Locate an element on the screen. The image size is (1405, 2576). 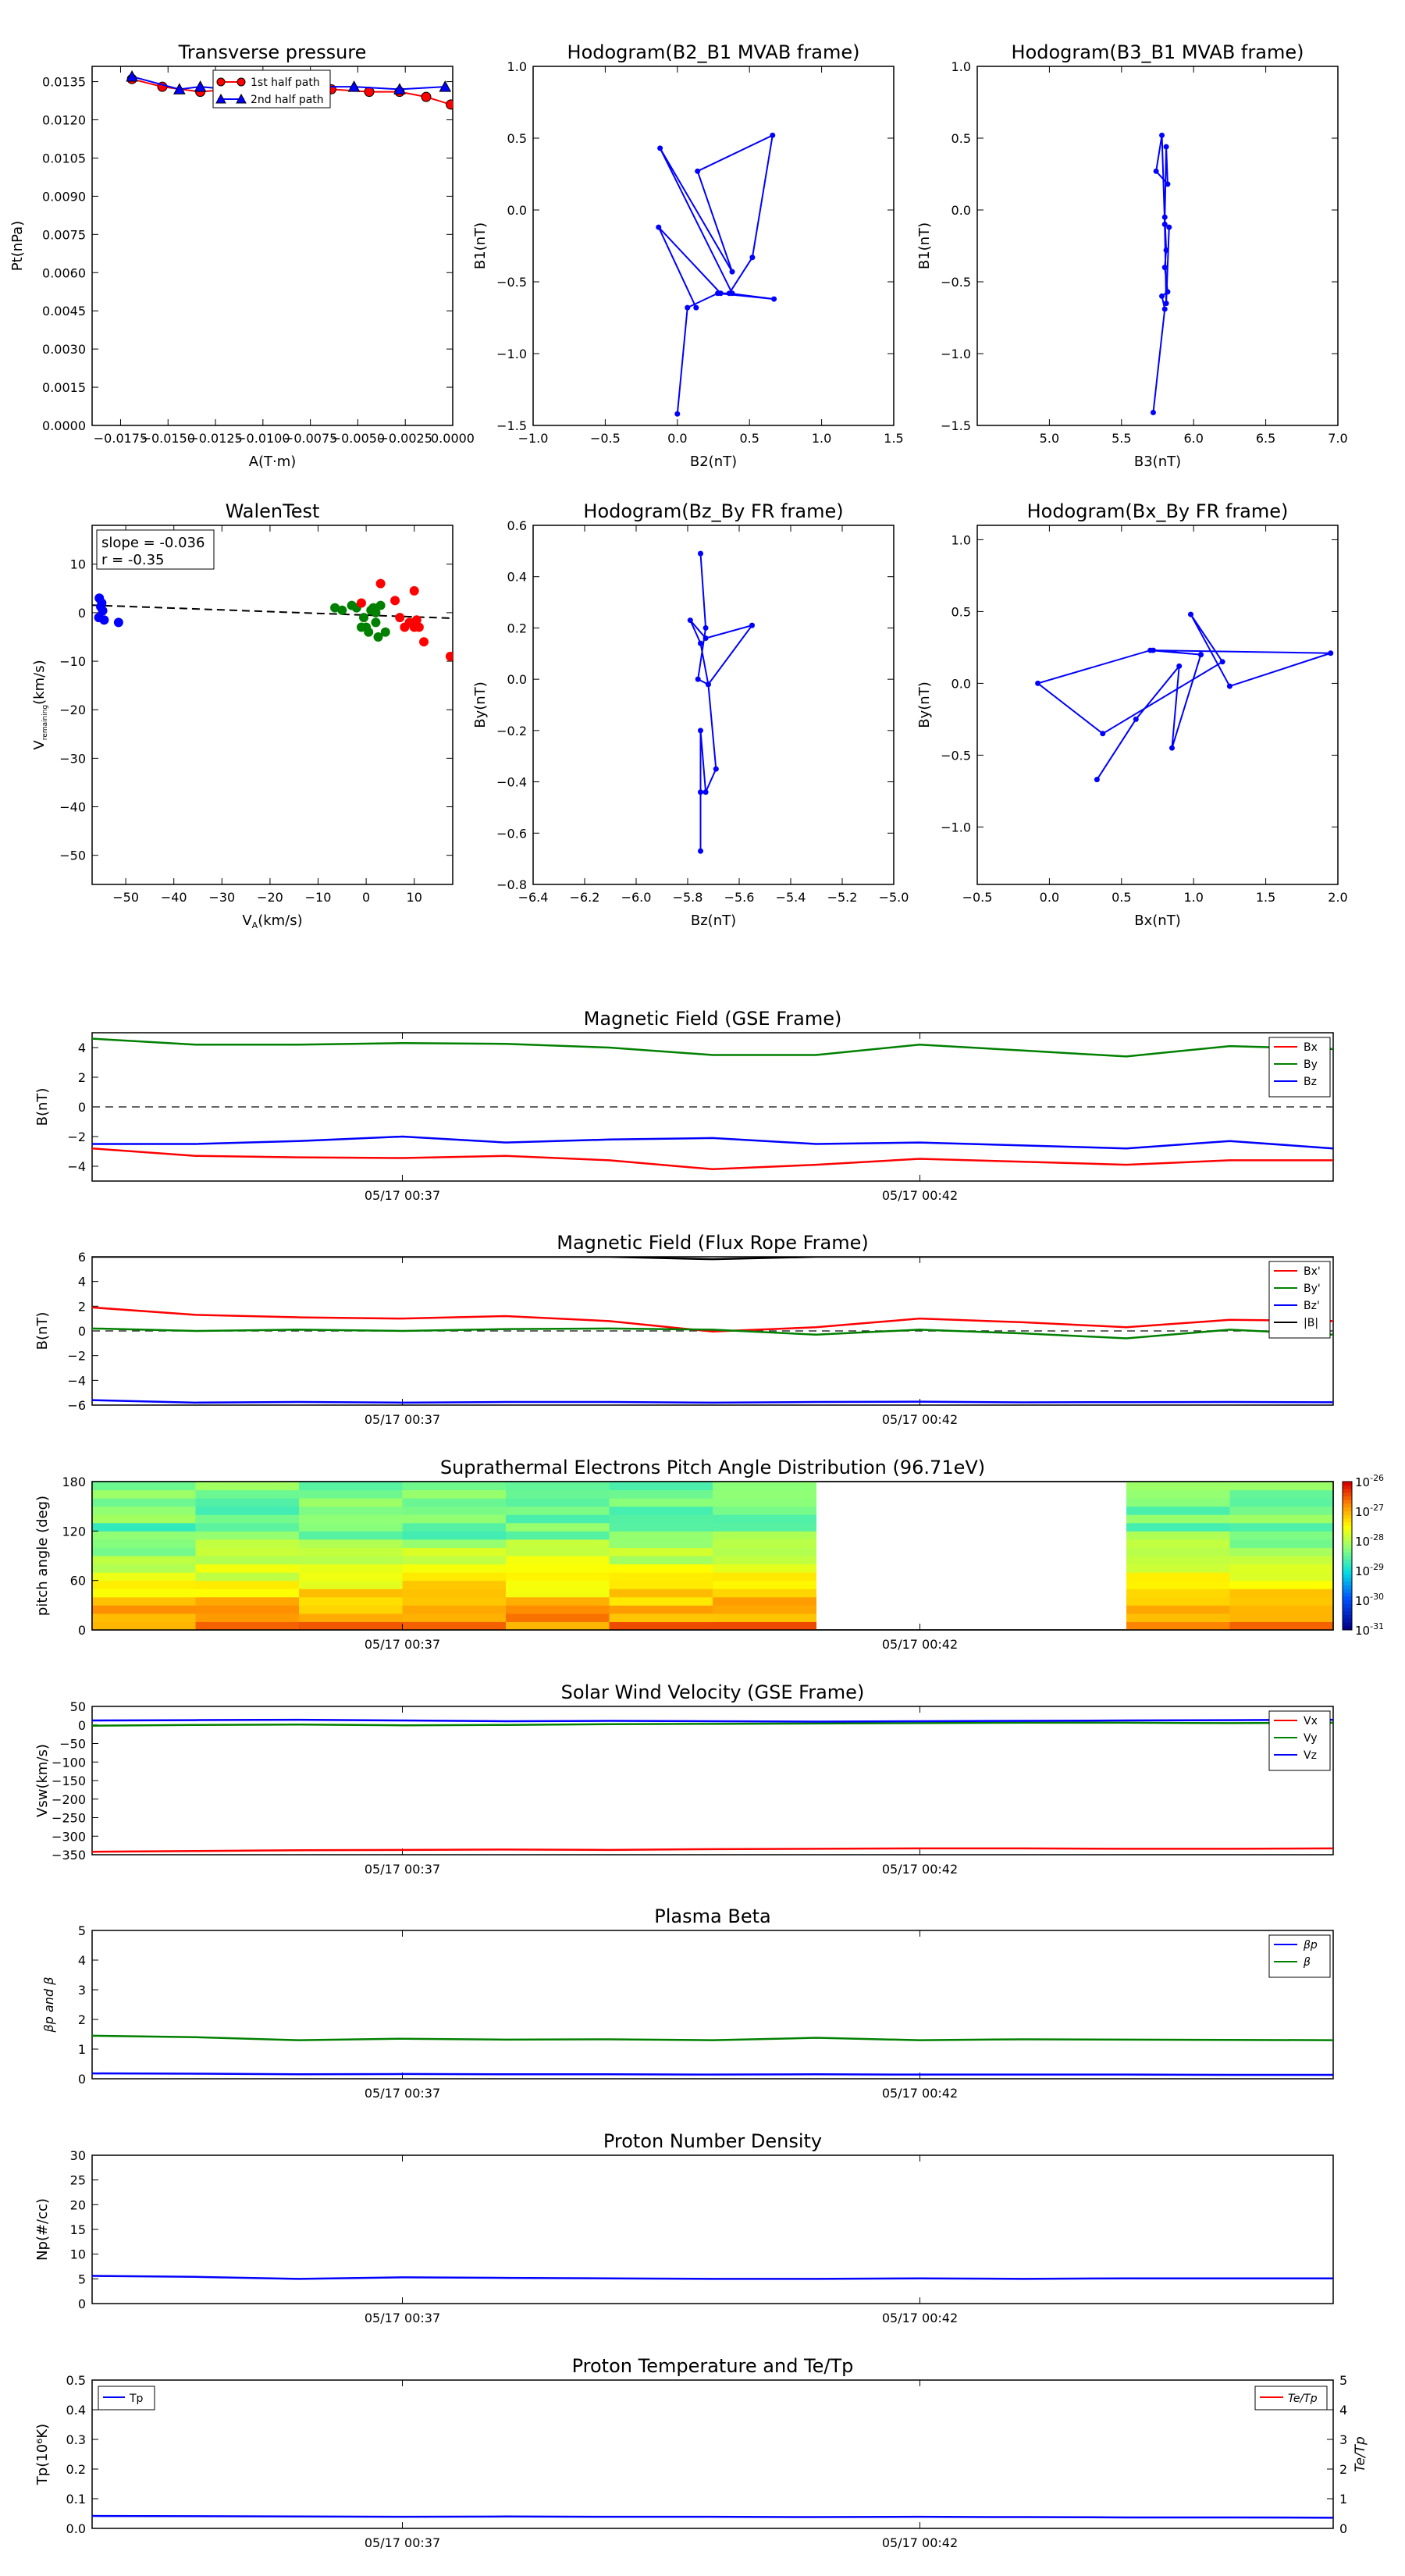
y-tick-label: −0.5 is located at coordinates (512, 282).